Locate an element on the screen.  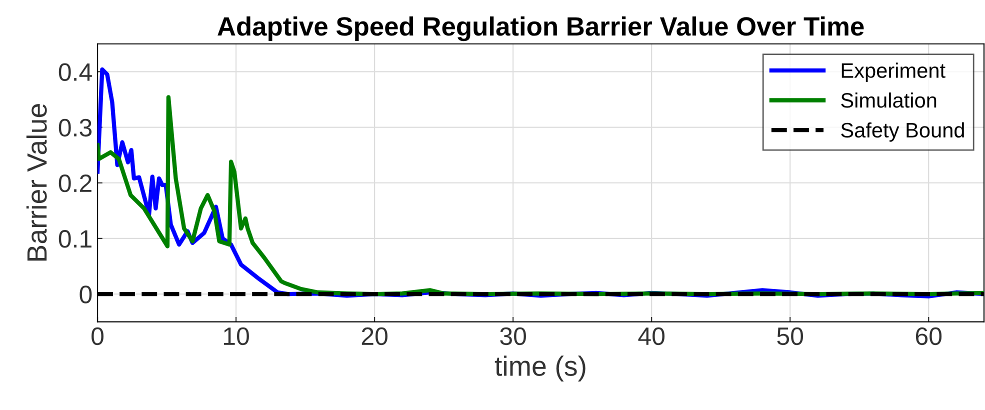
x-tick-label: 0 is located at coordinates (98, 336).